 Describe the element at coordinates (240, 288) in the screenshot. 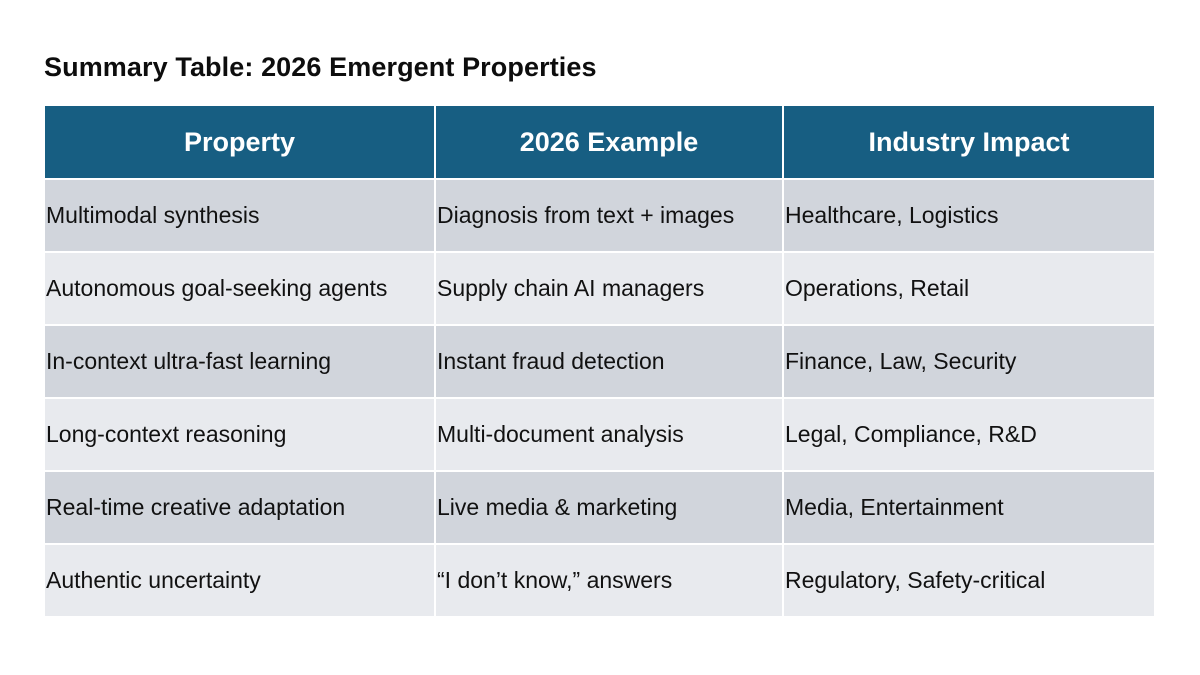

I see `cell-property: Autonomous goal-seeking agents` at that location.